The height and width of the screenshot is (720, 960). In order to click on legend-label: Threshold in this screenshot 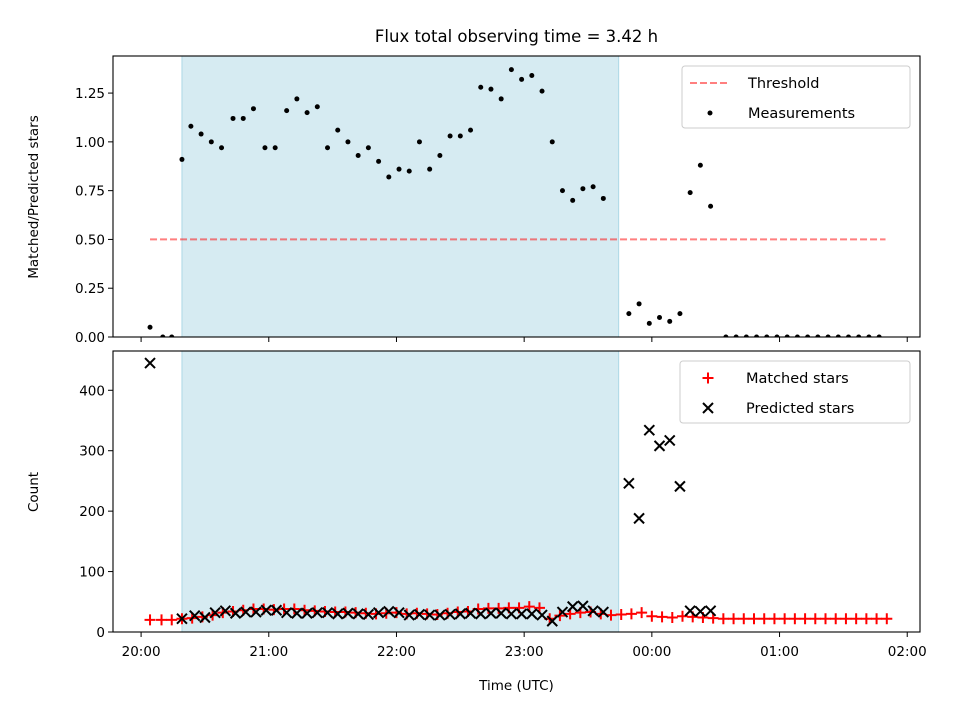, I will do `click(783, 84)`.